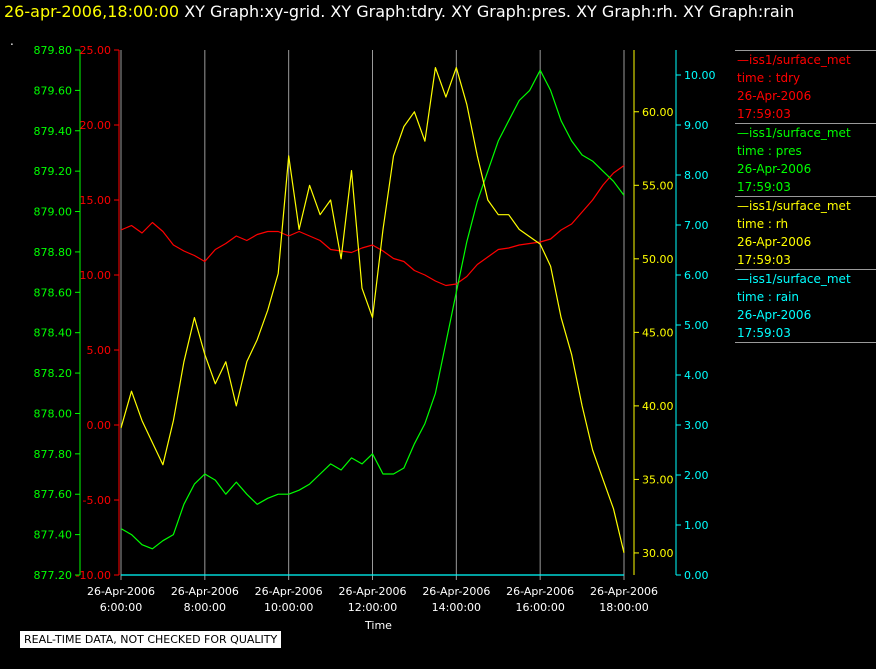 The image size is (876, 669). Describe the element at coordinates (205, 607) in the screenshot. I see `x-tick-time: 8:00:00` at that location.